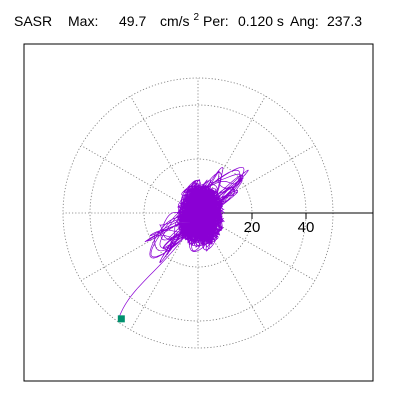 This screenshot has width=400, height=400. Describe the element at coordinates (279, 227) in the screenshot. I see `radial-tick-labels: 20 40` at that location.